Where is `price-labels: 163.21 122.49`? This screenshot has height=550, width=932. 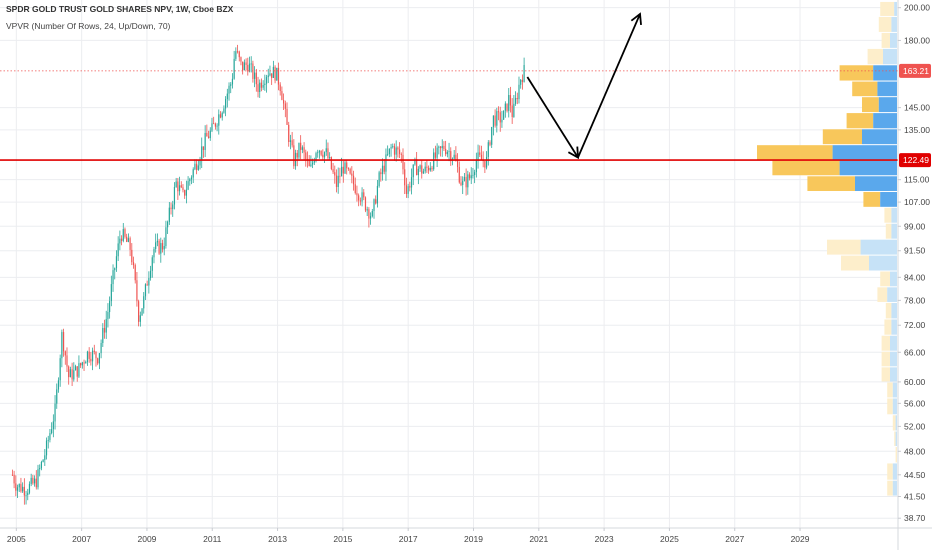 price-labels: 163.21 122.49 is located at coordinates (915, 115).